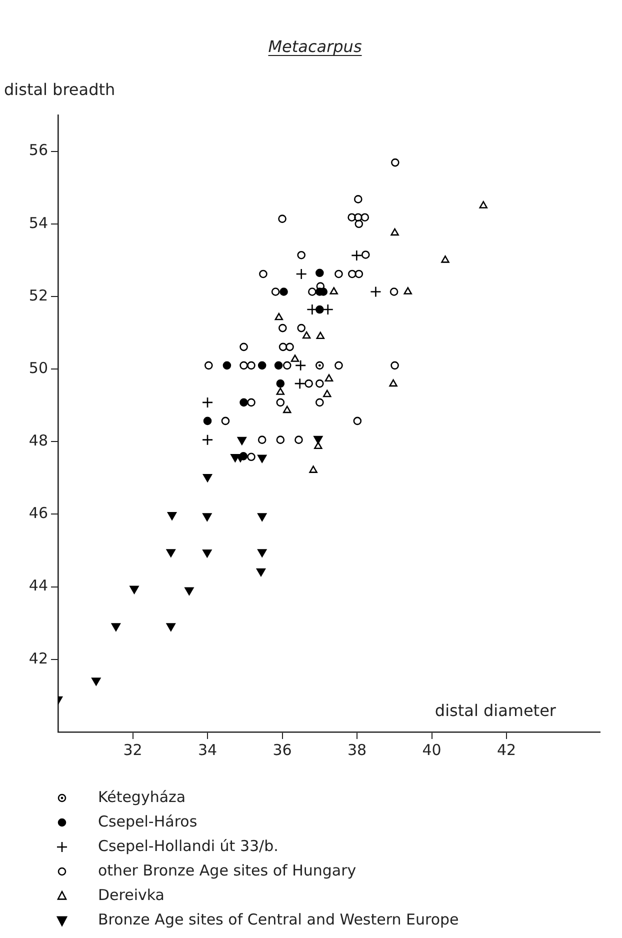 This screenshot has height=938, width=622. Describe the element at coordinates (38, 150) in the screenshot. I see `y-tick-label: 56` at that location.